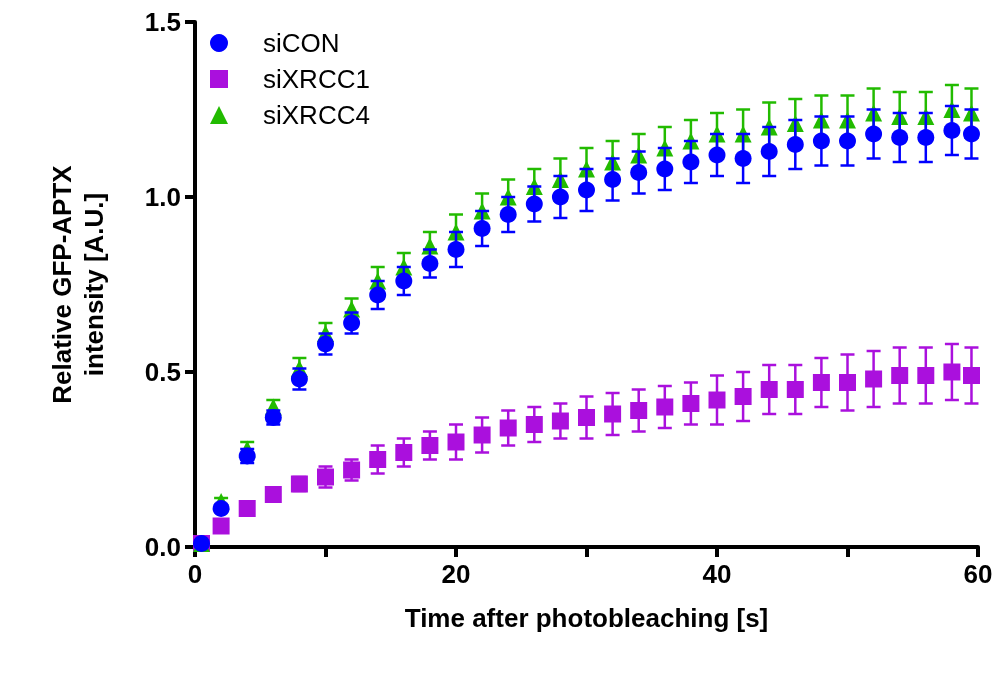 The width and height of the screenshot is (1007, 686). What do you see at coordinates (316, 115) in the screenshot?
I see `legend-label: siXRCC4` at bounding box center [316, 115].